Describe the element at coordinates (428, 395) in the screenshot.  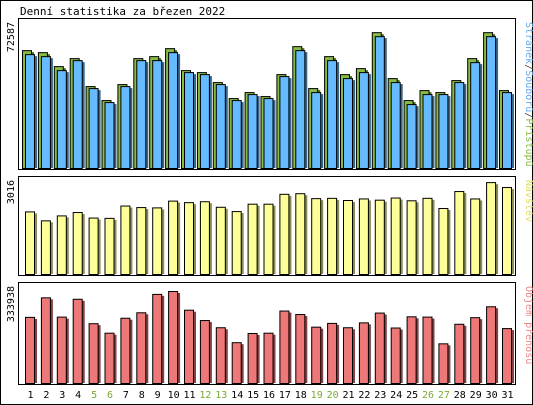
I see `x-tick-label: 26` at that location.